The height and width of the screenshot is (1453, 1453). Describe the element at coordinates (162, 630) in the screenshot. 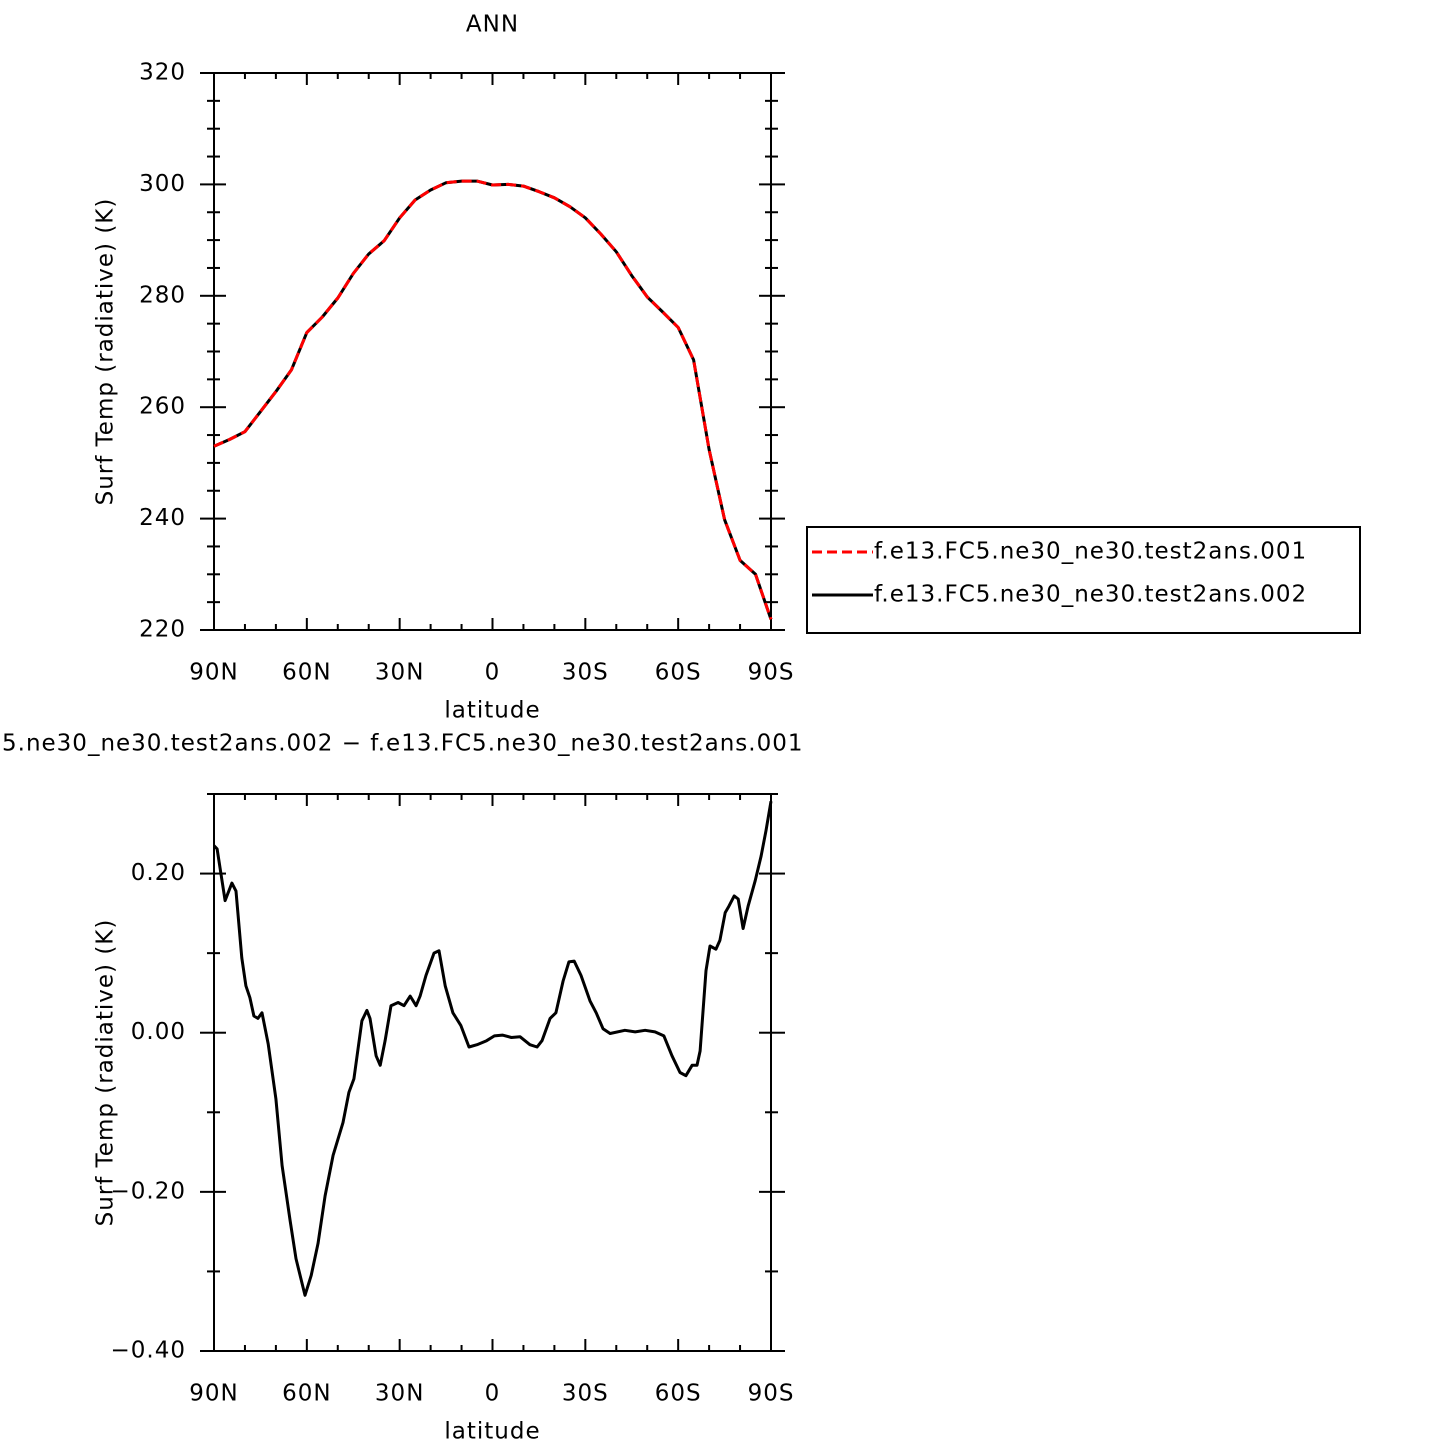

I see `y-tick-label: 220` at that location.